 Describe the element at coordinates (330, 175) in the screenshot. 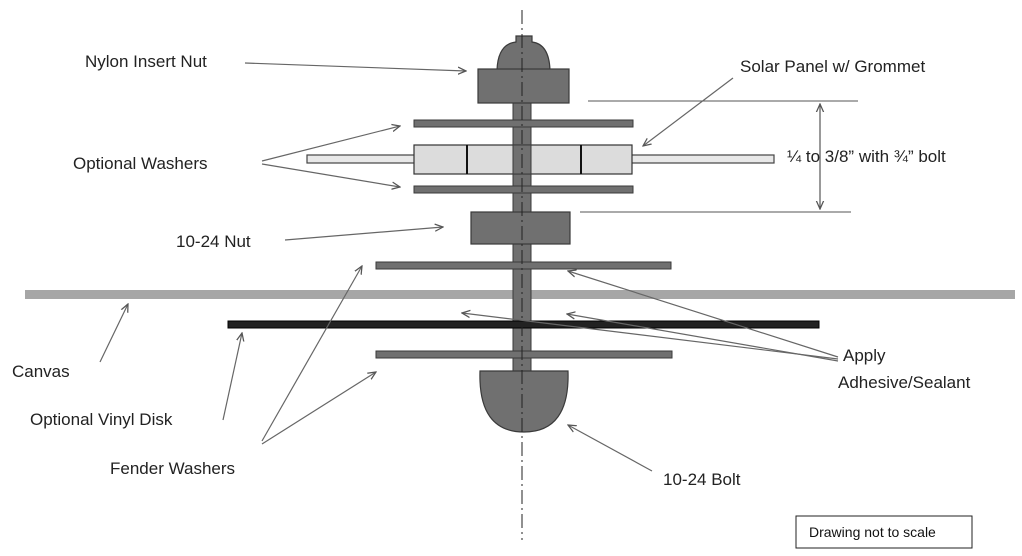

I see `leader-washer-bottom` at that location.